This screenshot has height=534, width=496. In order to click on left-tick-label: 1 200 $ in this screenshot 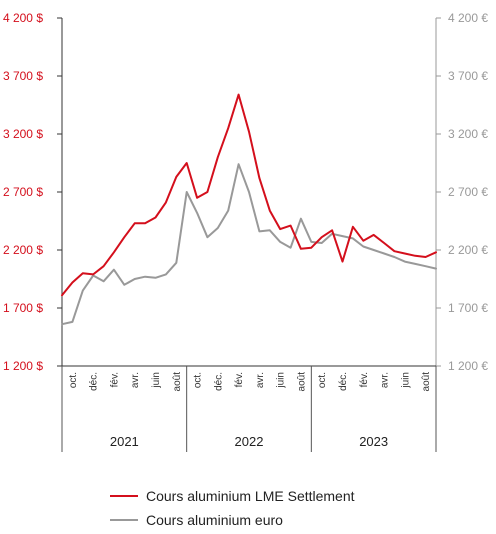, I will do `click(23, 366)`.